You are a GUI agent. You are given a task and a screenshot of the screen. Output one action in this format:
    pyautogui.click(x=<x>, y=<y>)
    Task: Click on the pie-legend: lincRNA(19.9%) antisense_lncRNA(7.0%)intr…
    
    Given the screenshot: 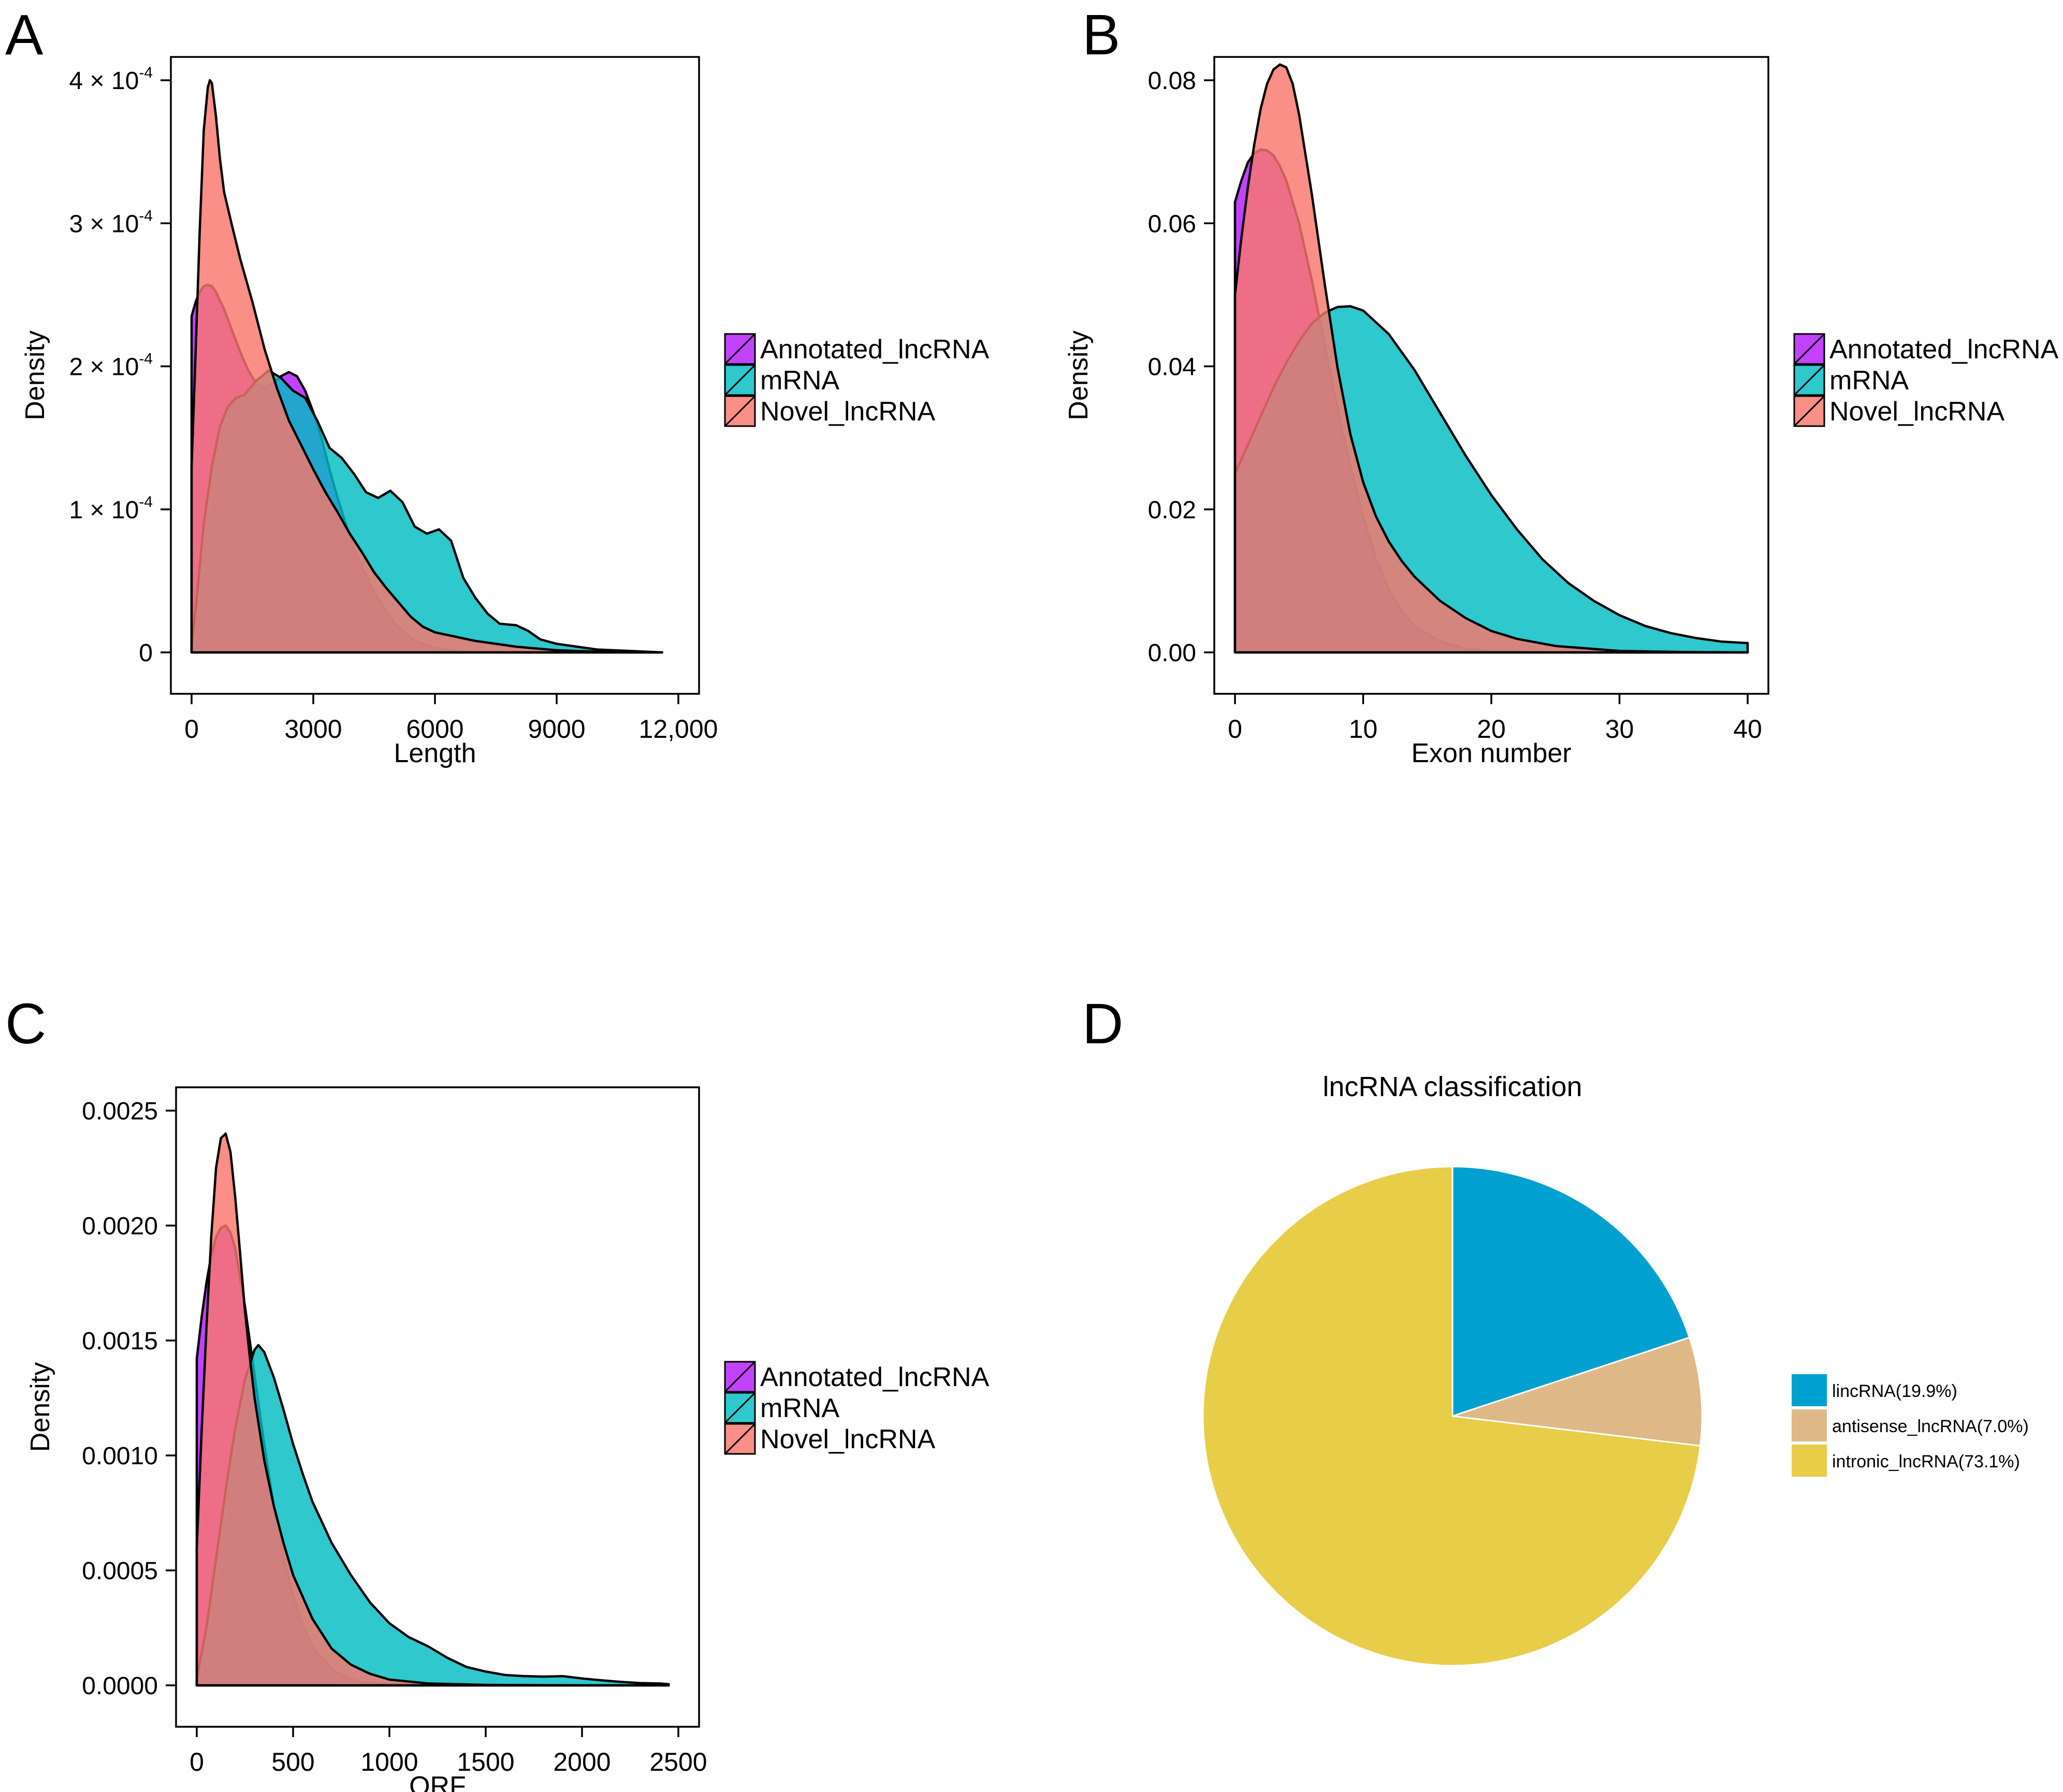 What is the action you would take?
    pyautogui.click(x=1910, y=1426)
    